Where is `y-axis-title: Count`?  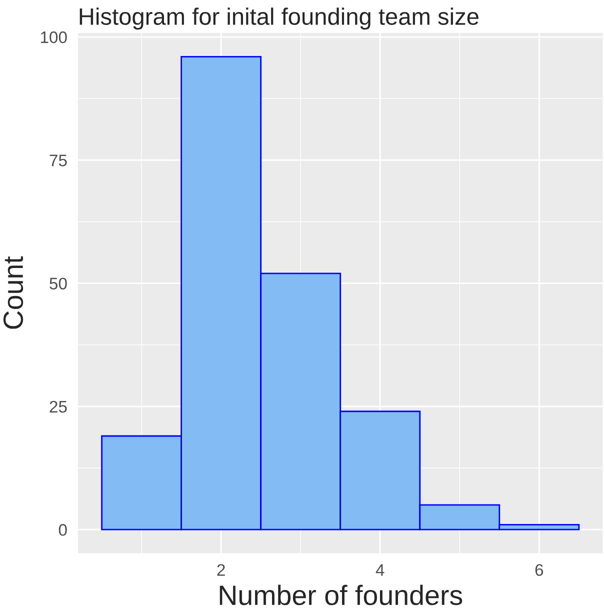 y-axis-title: Count is located at coordinates (13, 292).